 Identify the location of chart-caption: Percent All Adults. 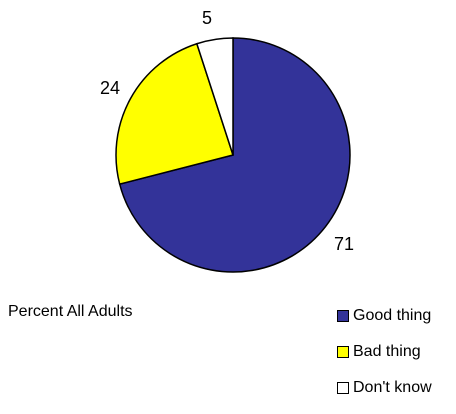
(70, 311).